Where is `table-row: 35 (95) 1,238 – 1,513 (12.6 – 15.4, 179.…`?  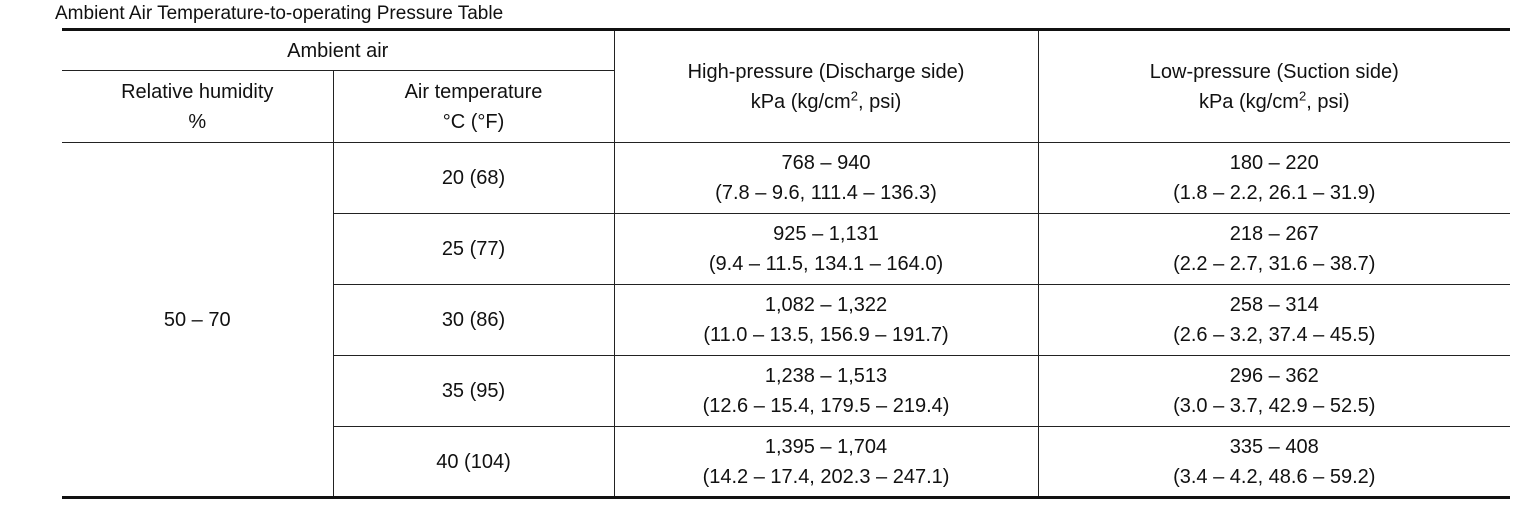
table-row: 35 (95) 1,238 – 1,513 (12.6 – 15.4, 179.… is located at coordinates (786, 391).